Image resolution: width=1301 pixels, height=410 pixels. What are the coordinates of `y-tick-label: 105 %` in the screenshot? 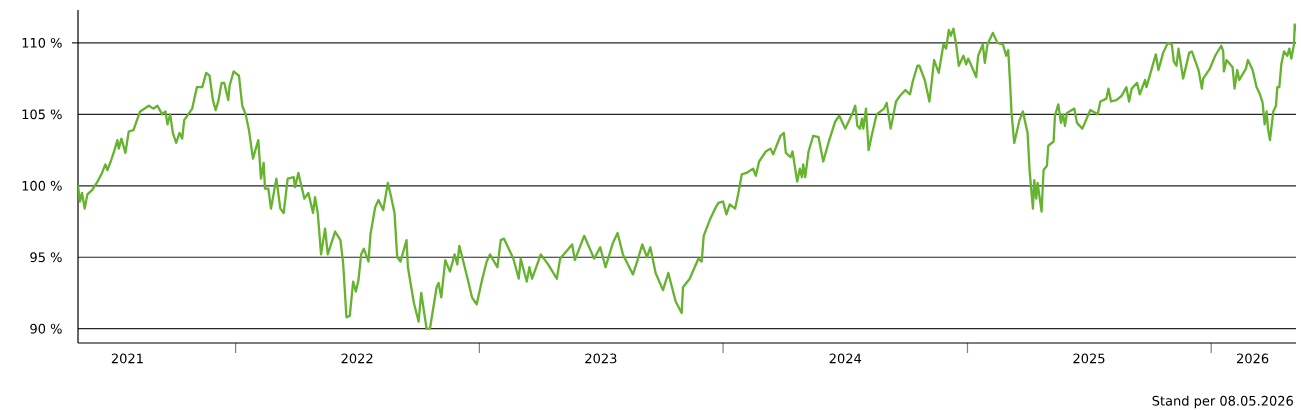 It's located at (42, 114).